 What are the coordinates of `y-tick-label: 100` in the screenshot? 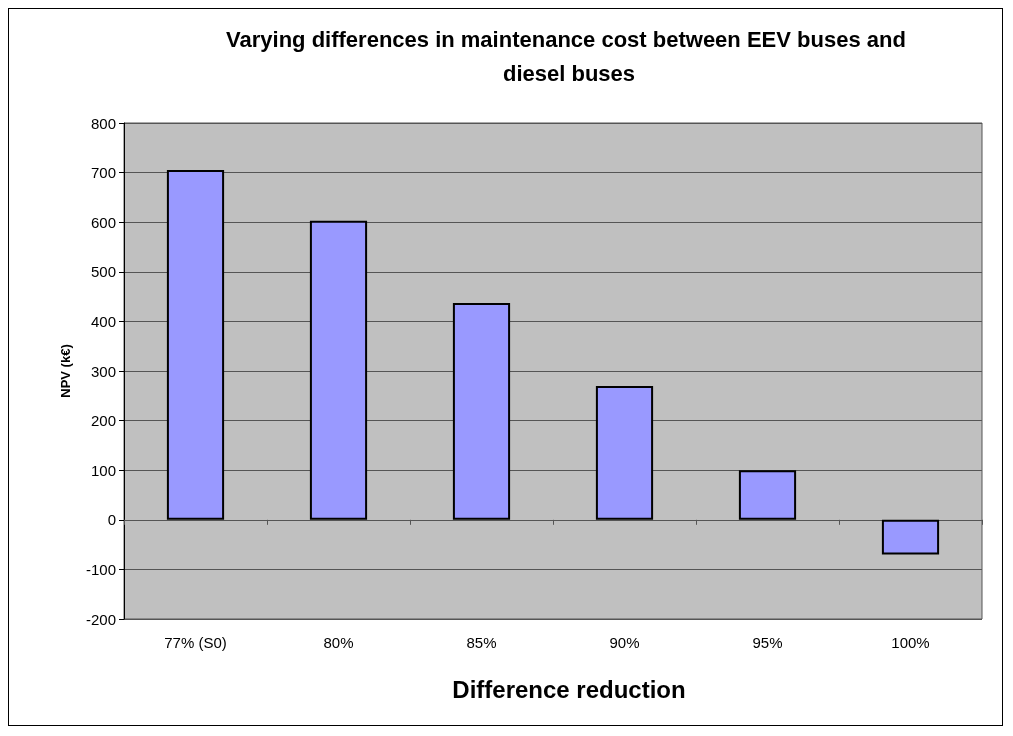 It's located at (103, 470).